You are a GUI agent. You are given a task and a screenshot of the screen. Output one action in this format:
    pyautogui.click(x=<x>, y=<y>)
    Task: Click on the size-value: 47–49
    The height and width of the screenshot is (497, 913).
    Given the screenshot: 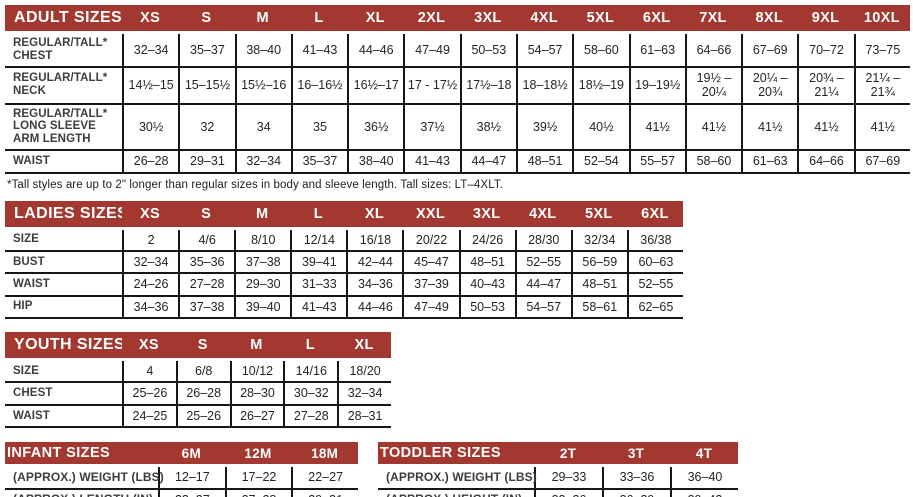 What is the action you would take?
    pyautogui.click(x=431, y=51)
    